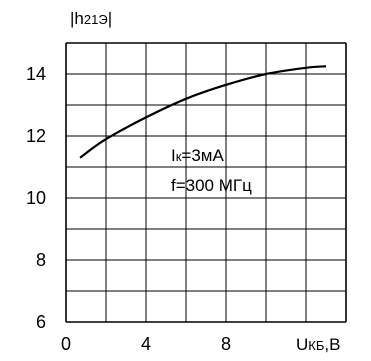 The height and width of the screenshot is (361, 371). Describe the element at coordinates (36, 136) in the screenshot. I see `y-tick-label: 12` at that location.